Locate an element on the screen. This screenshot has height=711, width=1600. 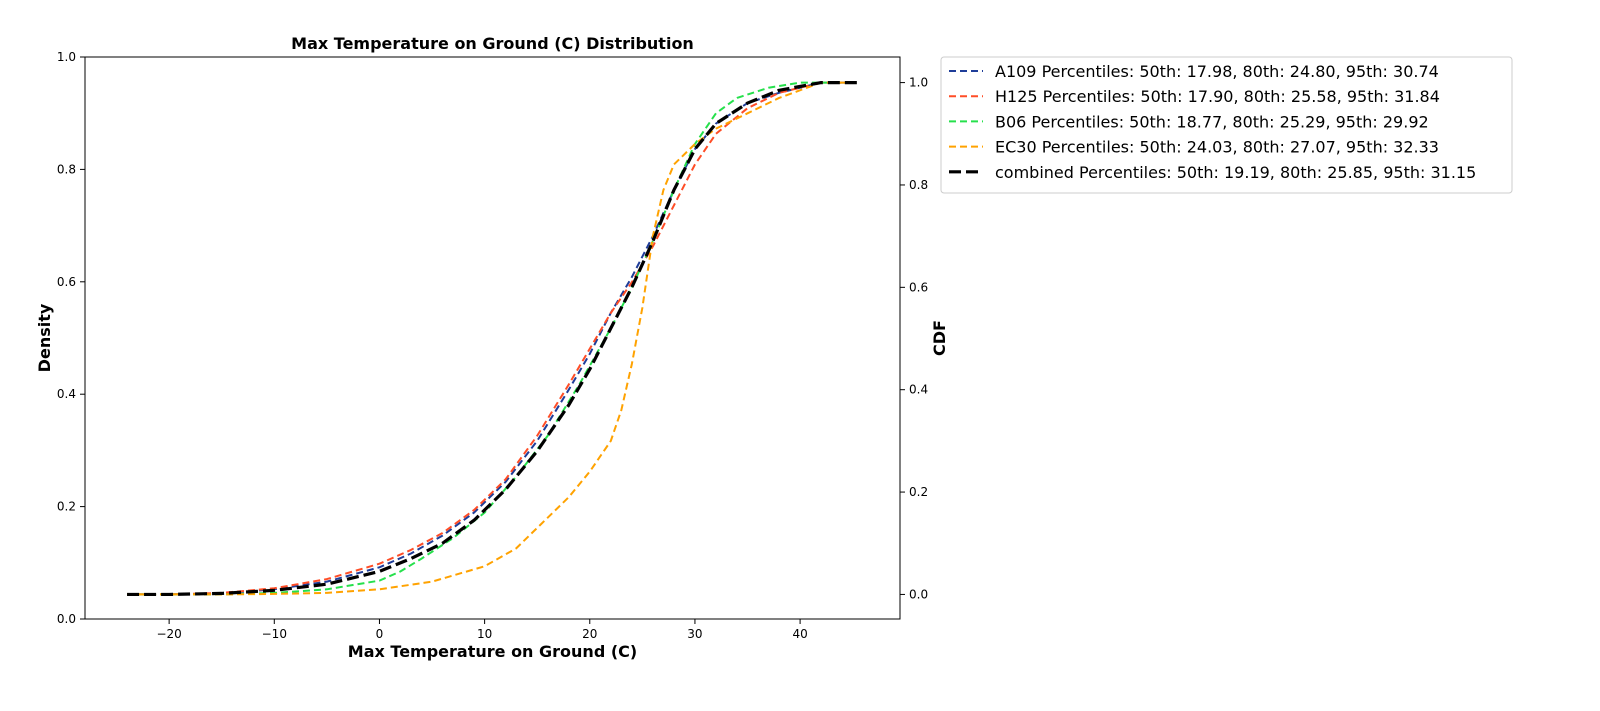
x-tick-label: −20 is located at coordinates (168, 634).